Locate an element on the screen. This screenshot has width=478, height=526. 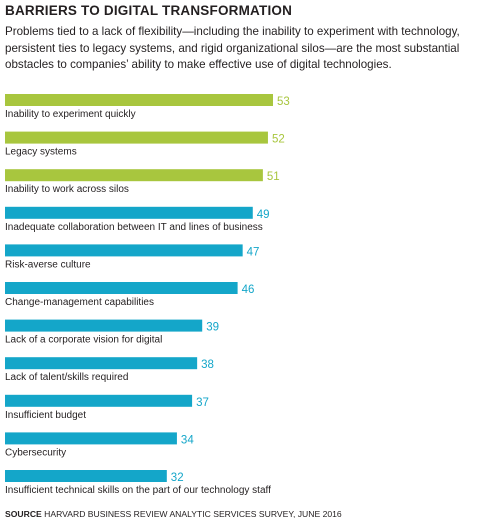
category-label-7: Lack of a corporate vision for digital is located at coordinates (83, 340).